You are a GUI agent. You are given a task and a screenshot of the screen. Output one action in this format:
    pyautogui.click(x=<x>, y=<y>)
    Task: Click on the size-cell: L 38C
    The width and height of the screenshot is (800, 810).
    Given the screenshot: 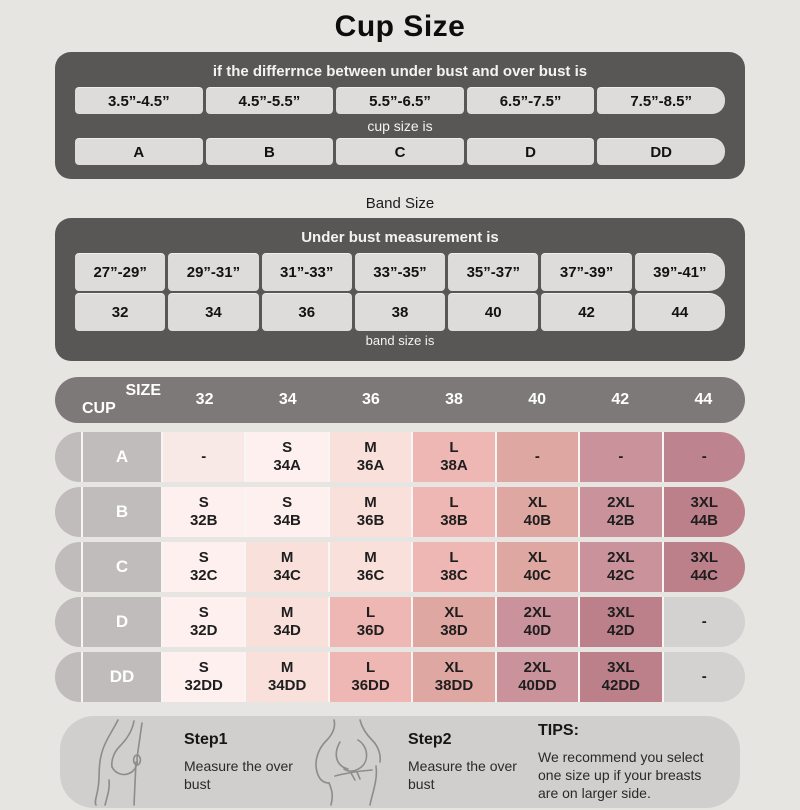 What is the action you would take?
    pyautogui.click(x=455, y=567)
    